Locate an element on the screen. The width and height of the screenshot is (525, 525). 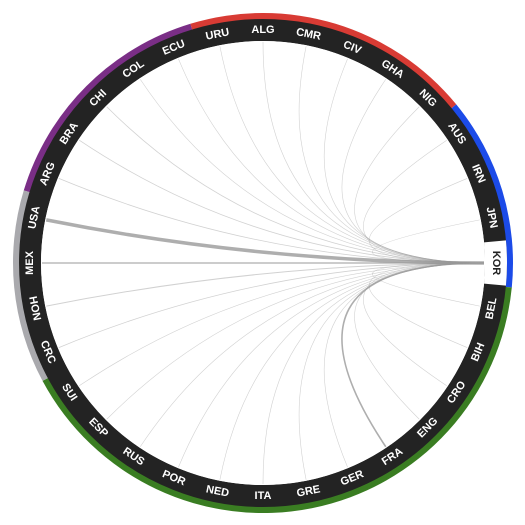
label-ita: ITA is located at coordinates (263, 496).